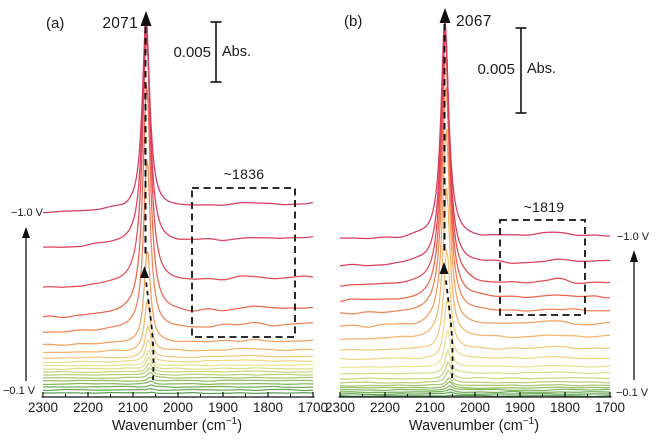 This screenshot has height=442, width=656. What do you see at coordinates (19, 391) in the screenshot?
I see `panel-a-voltage-bottom-label: −0.1 V` at bounding box center [19, 391].